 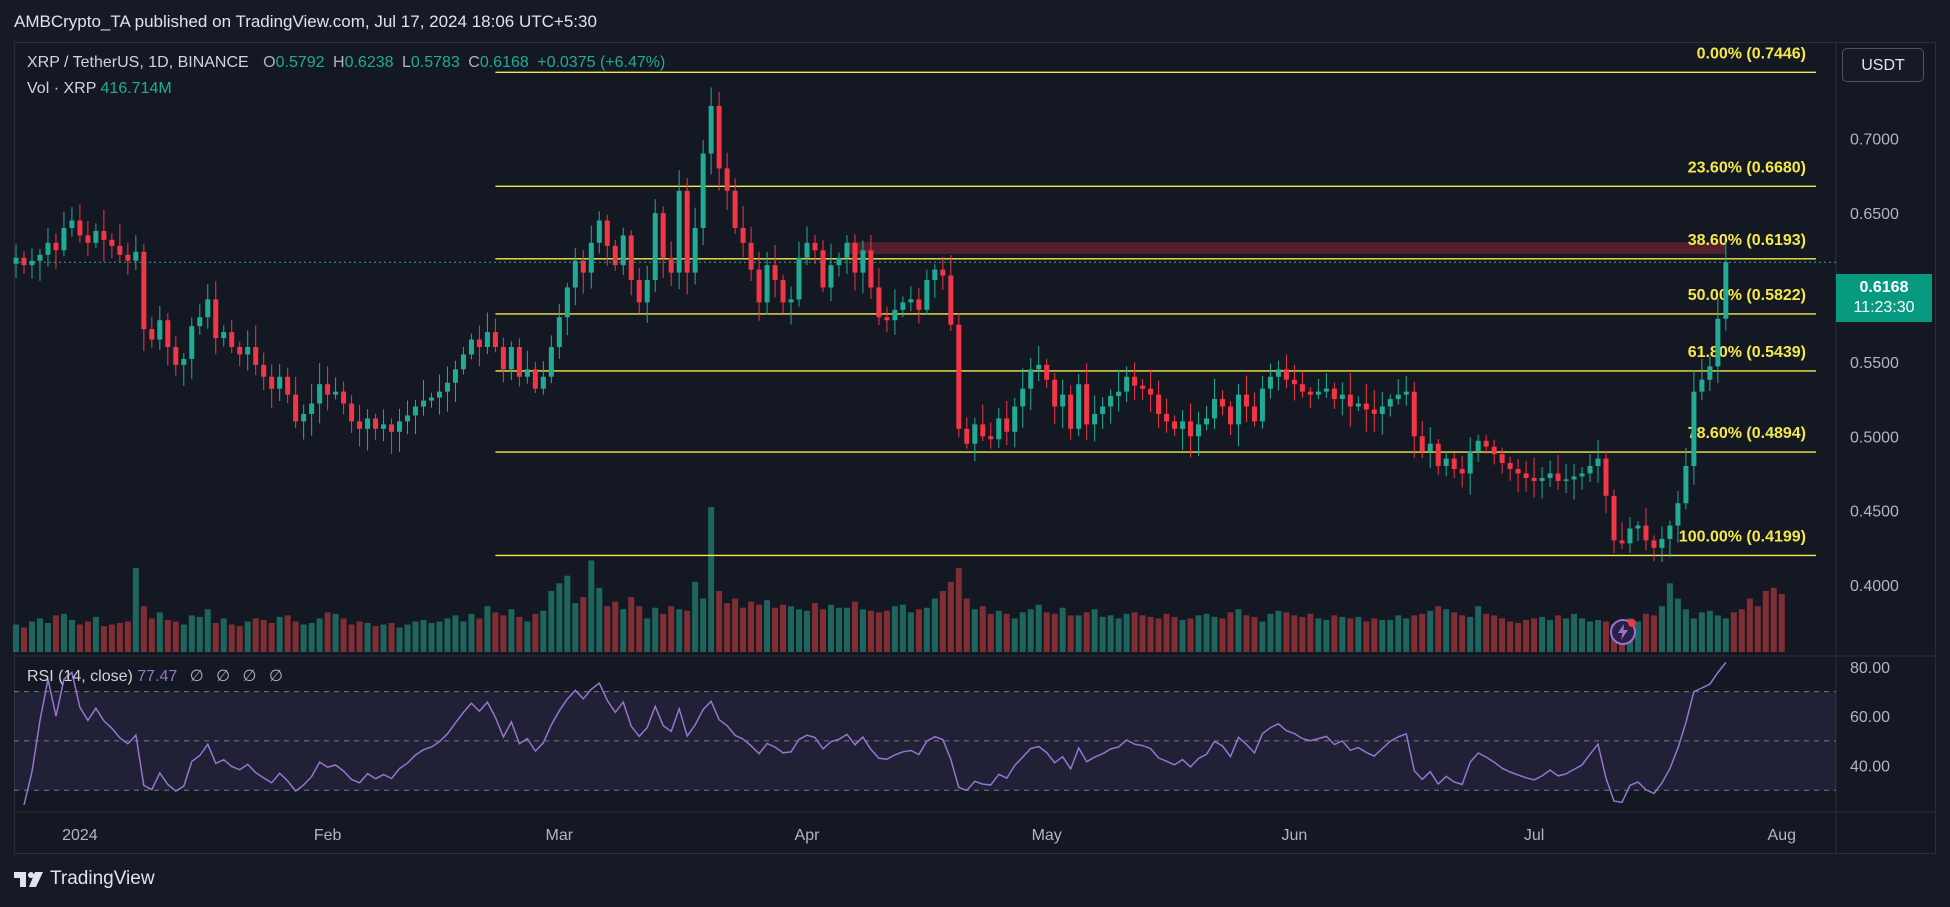 I want to click on high-value: 0.6238, so click(x=369, y=62).